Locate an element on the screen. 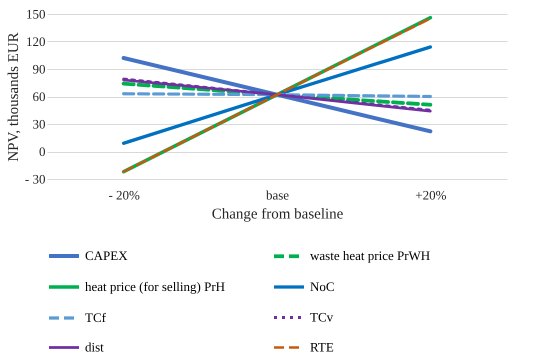  y-tick-label: 90 is located at coordinates (39, 69).